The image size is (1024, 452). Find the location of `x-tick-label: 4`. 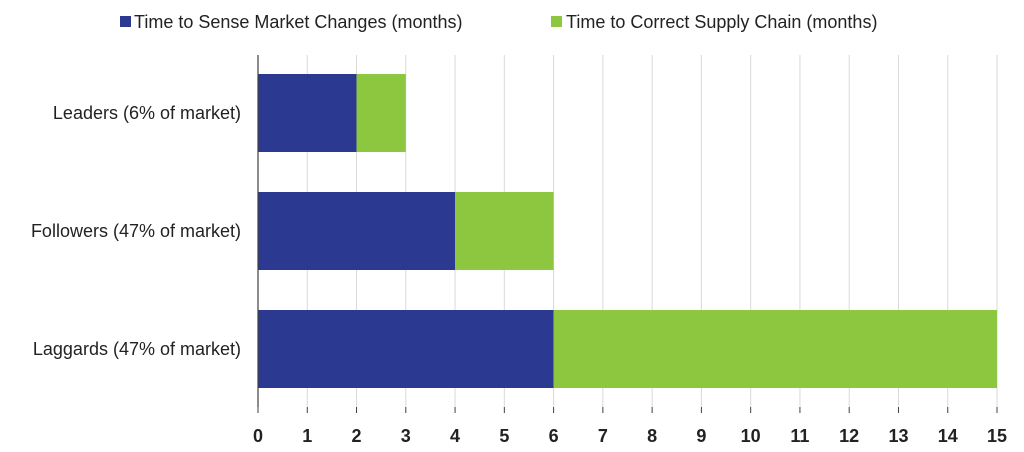

x-tick-label: 4 is located at coordinates (455, 436).